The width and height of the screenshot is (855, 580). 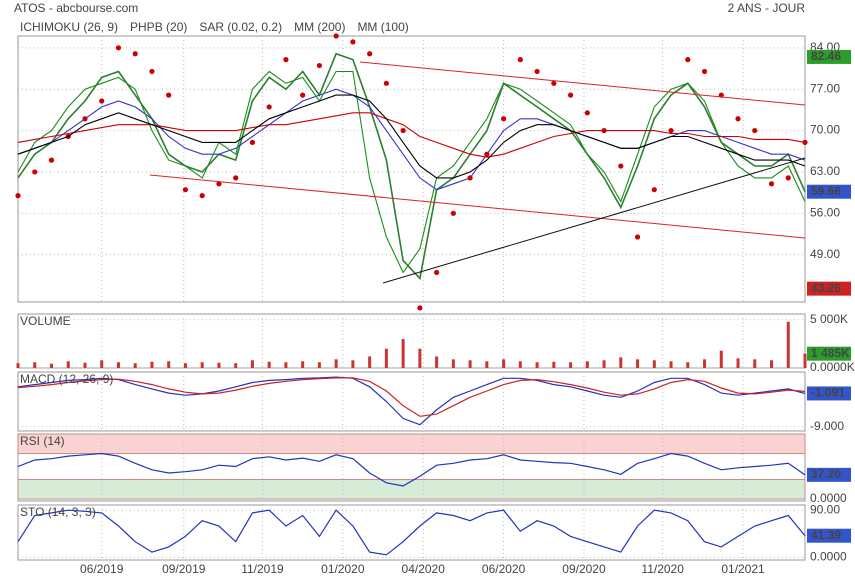 What do you see at coordinates (827, 426) in the screenshot?
I see `y-tick-label: -9.000` at bounding box center [827, 426].